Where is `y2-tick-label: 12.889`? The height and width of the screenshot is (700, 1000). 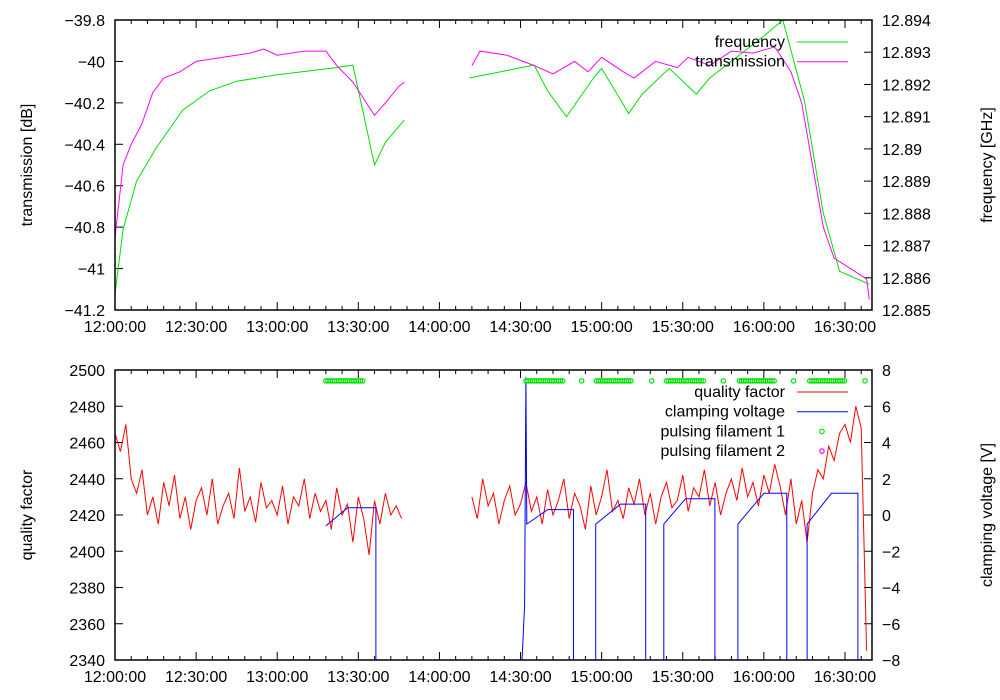 y2-tick-label: 12.889 is located at coordinates (906, 182).